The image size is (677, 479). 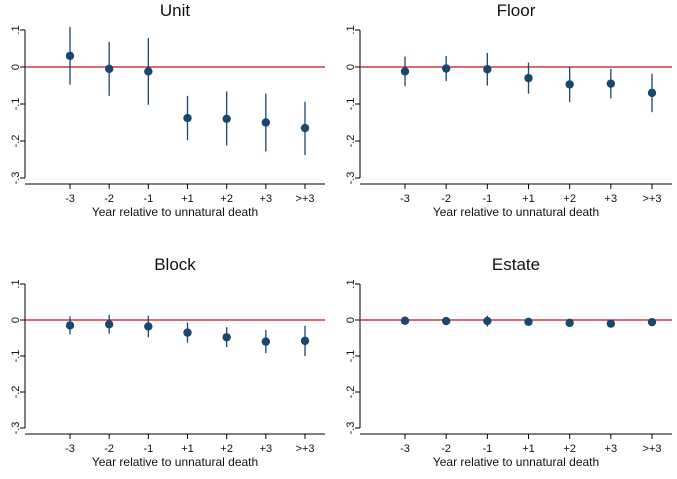 What do you see at coordinates (175, 264) in the screenshot?
I see `panel-title: Block` at bounding box center [175, 264].